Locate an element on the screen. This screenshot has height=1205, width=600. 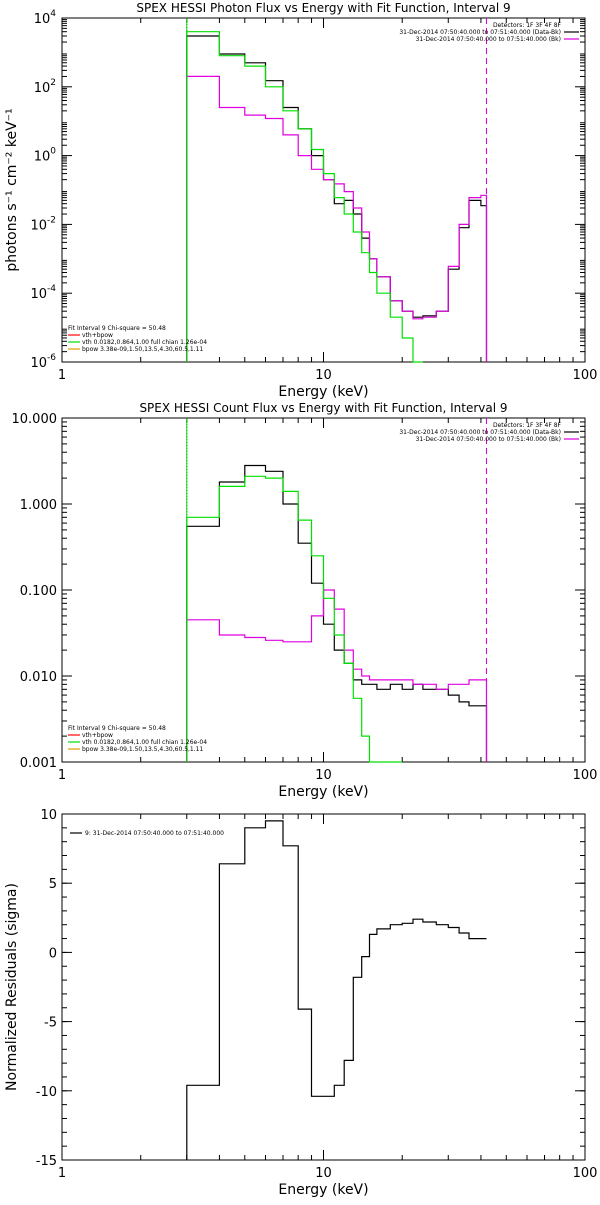
photon-y-tick-label: 10⁻⁴ is located at coordinates (43, 293).